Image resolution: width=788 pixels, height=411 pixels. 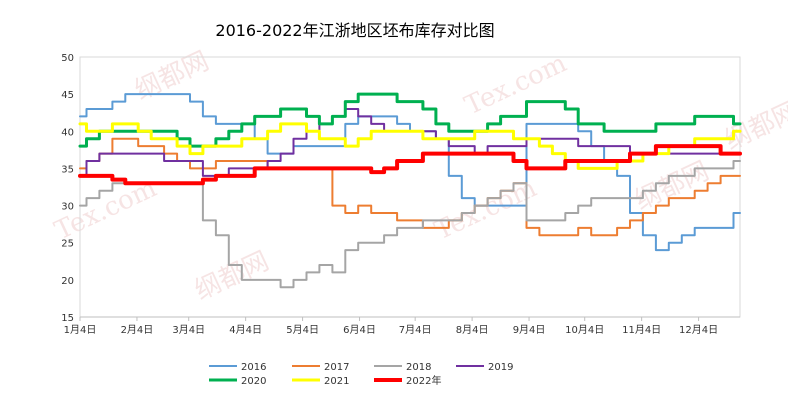 I want to click on legend-label-2018: 2018, so click(x=418, y=367).